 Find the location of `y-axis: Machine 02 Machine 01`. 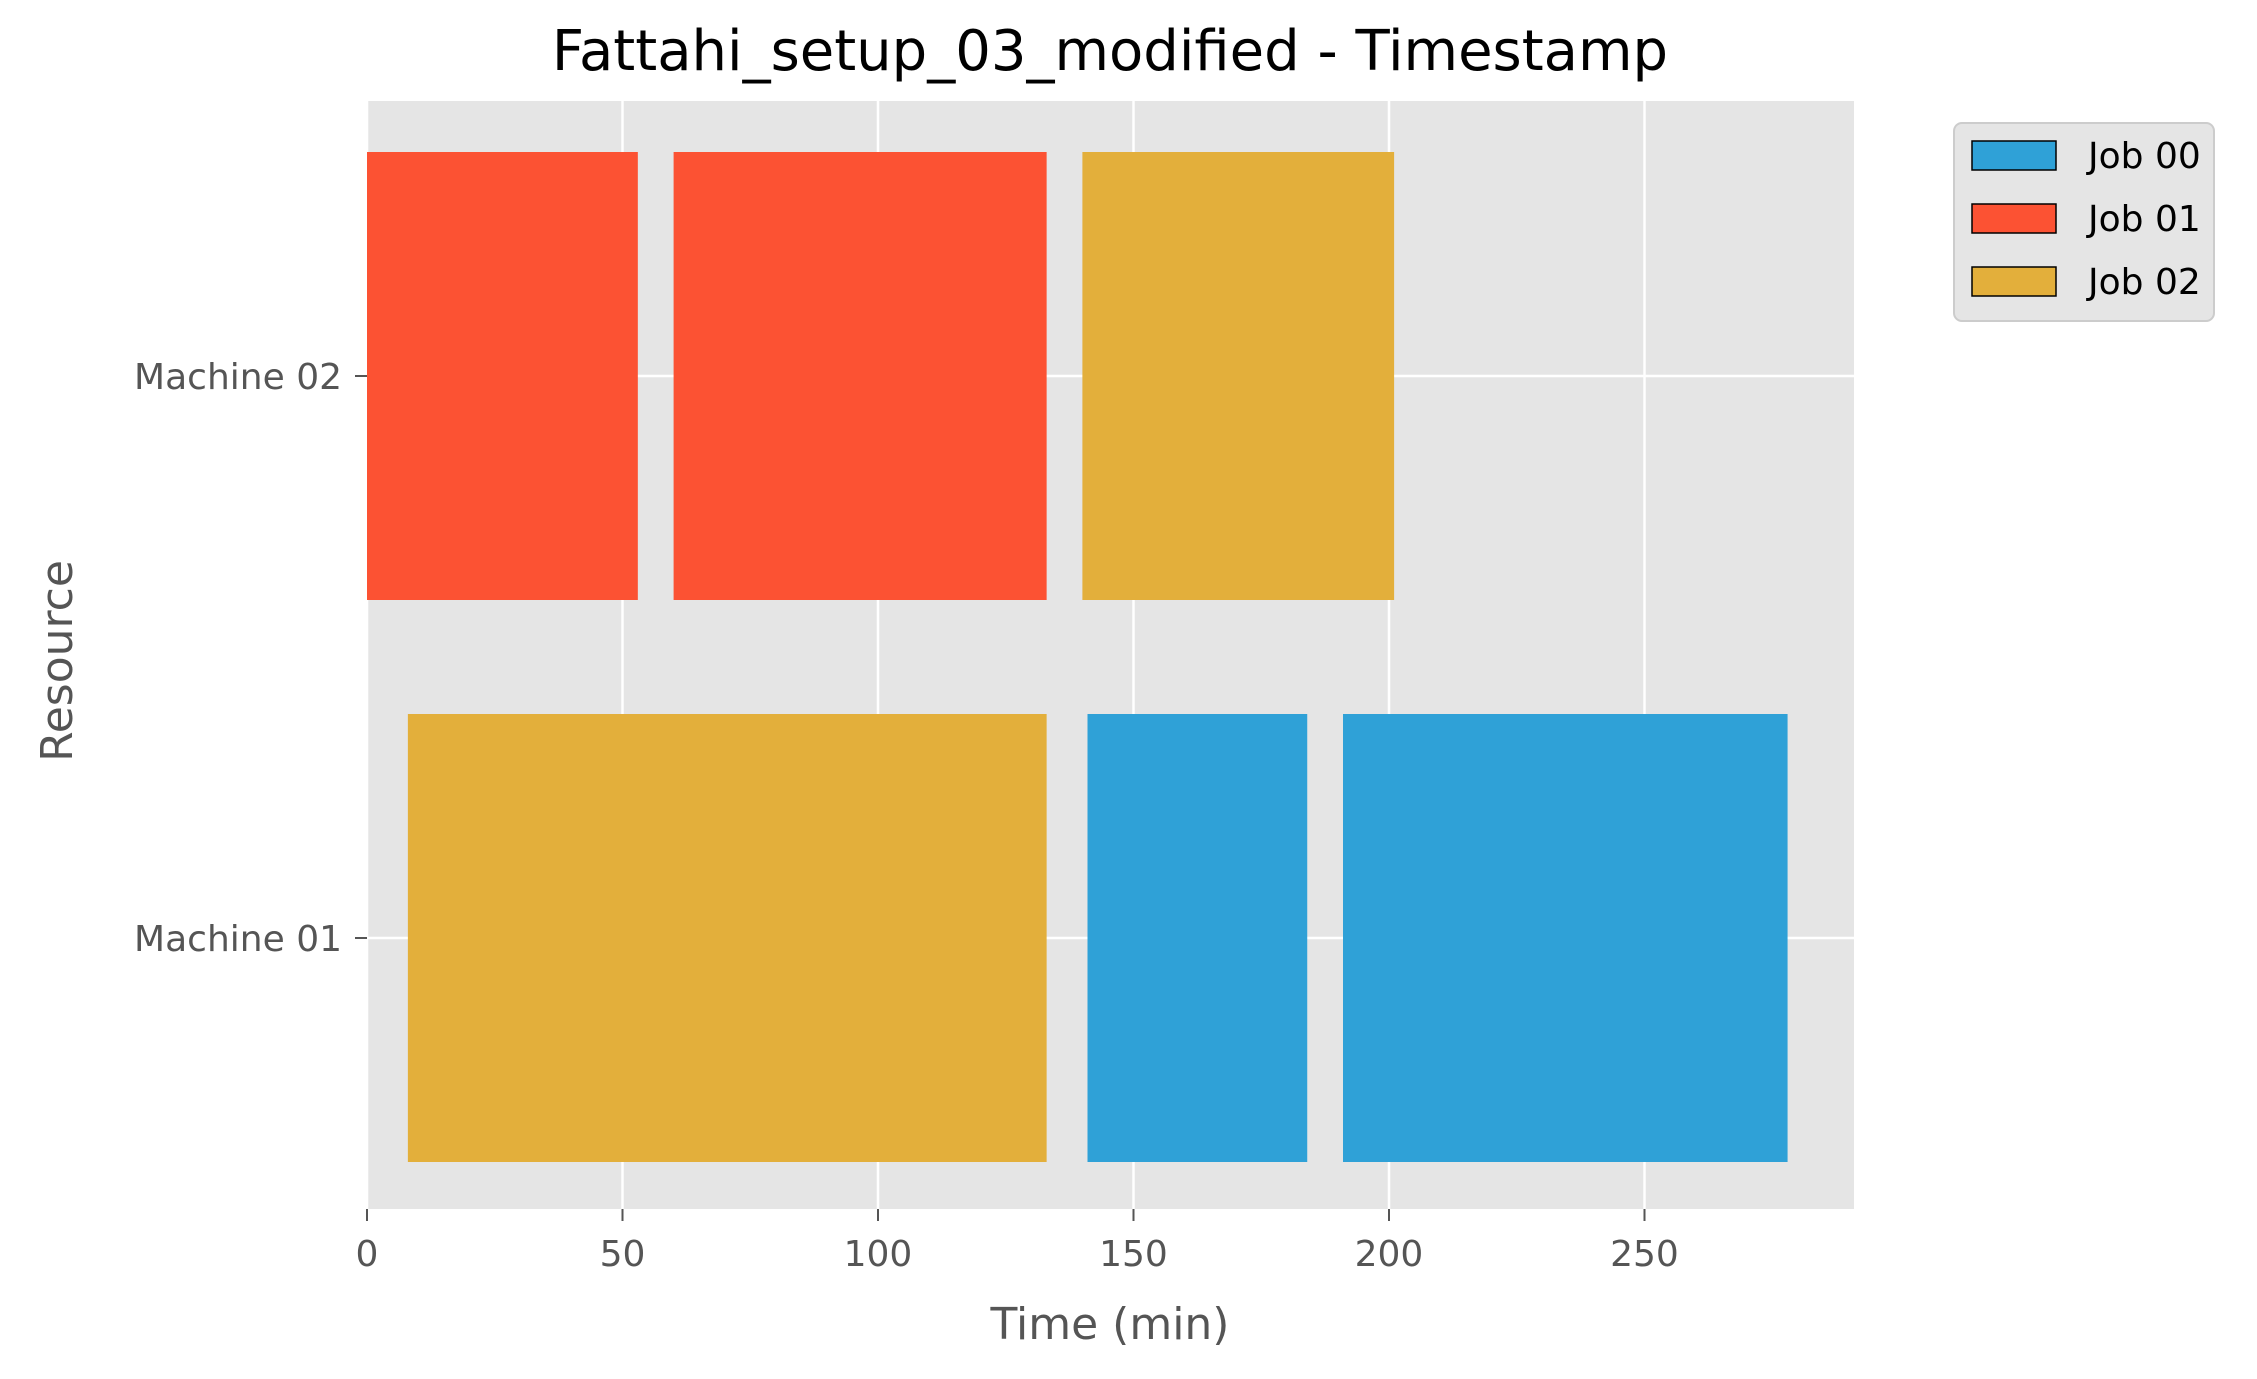

y-axis: Machine 02 Machine 01 is located at coordinates (250, 658).